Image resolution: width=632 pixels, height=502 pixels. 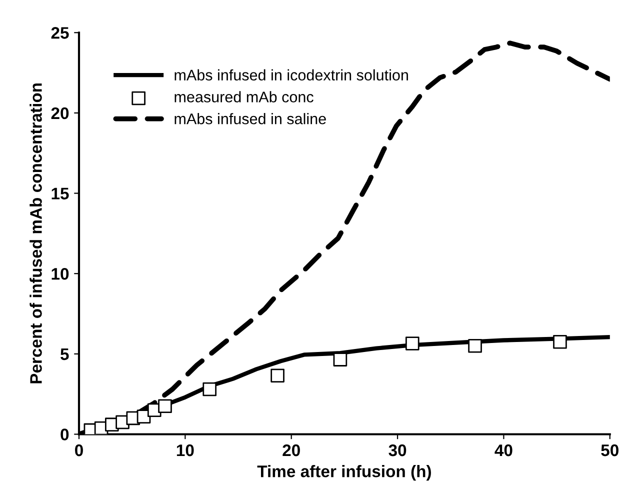 I want to click on y-tick-label: 0, so click(x=64, y=434).